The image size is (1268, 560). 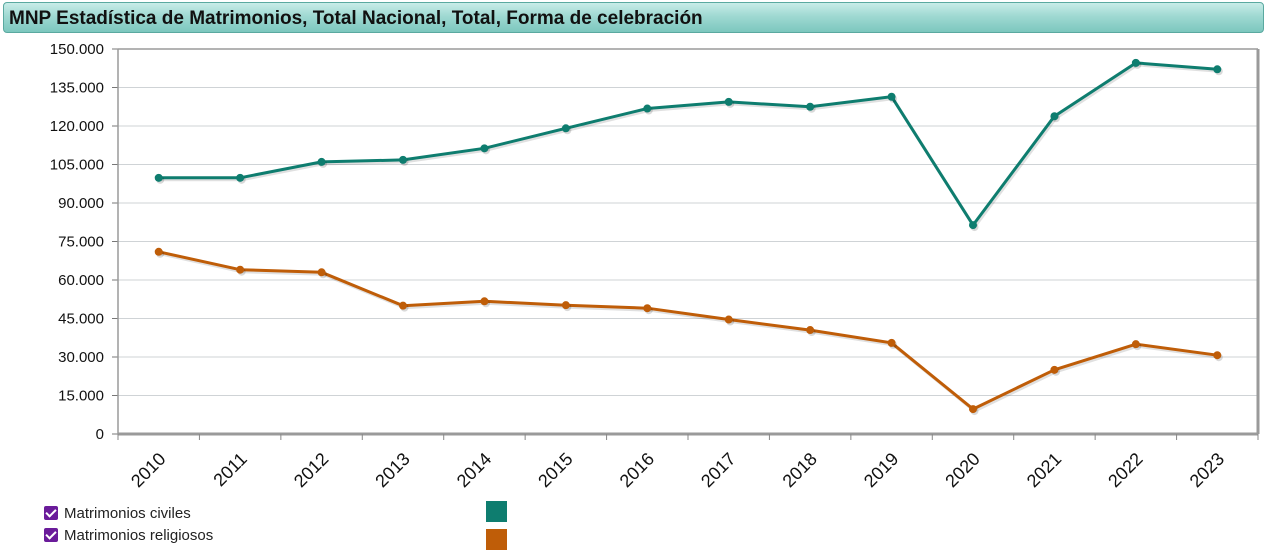 I want to click on x-tick-label: 2017, so click(x=718, y=470).